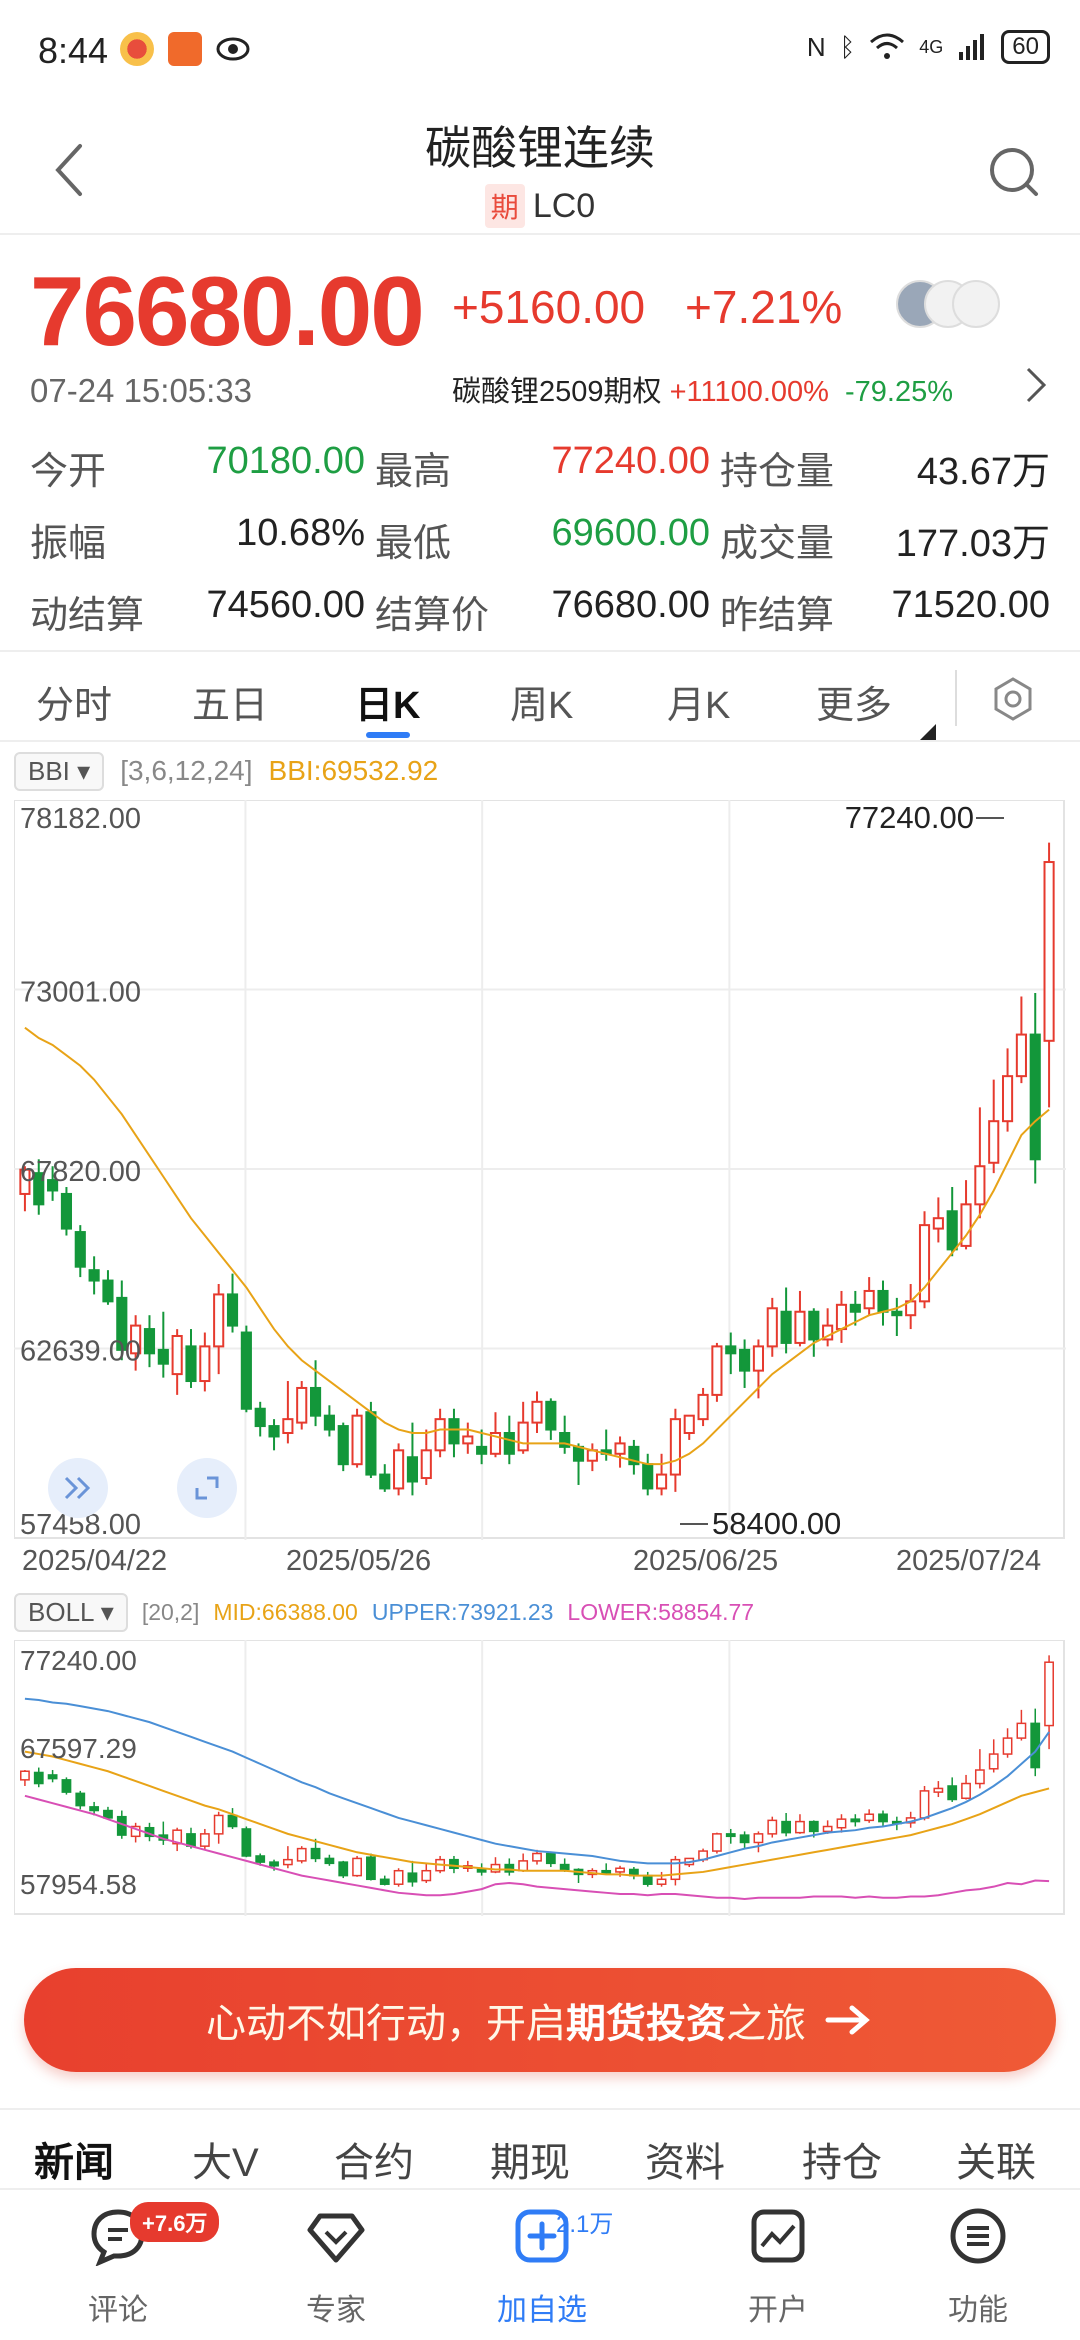  Describe the element at coordinates (70, 170) in the screenshot. I see `back-icon` at that location.